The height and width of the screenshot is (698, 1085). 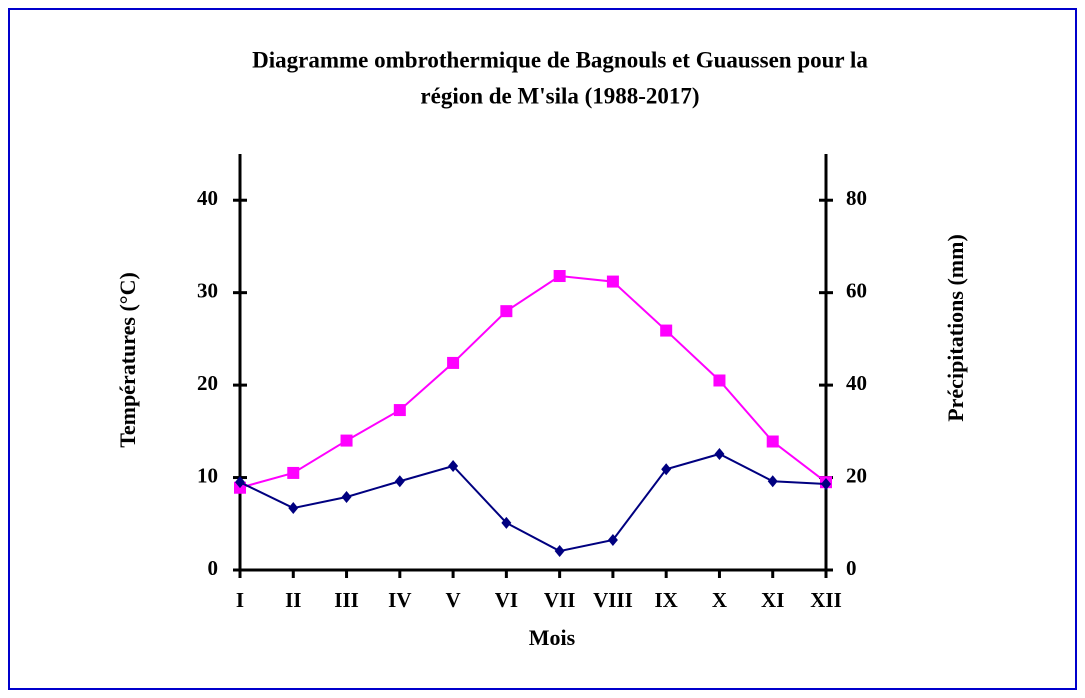 I want to click on y-axis-label: Températures (°C), so click(x=127, y=360).